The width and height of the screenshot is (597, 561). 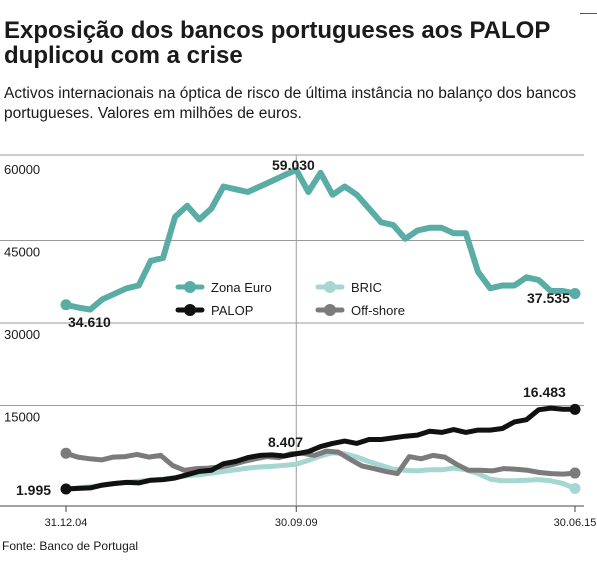 I want to click on series-line-palop, so click(x=320, y=448).